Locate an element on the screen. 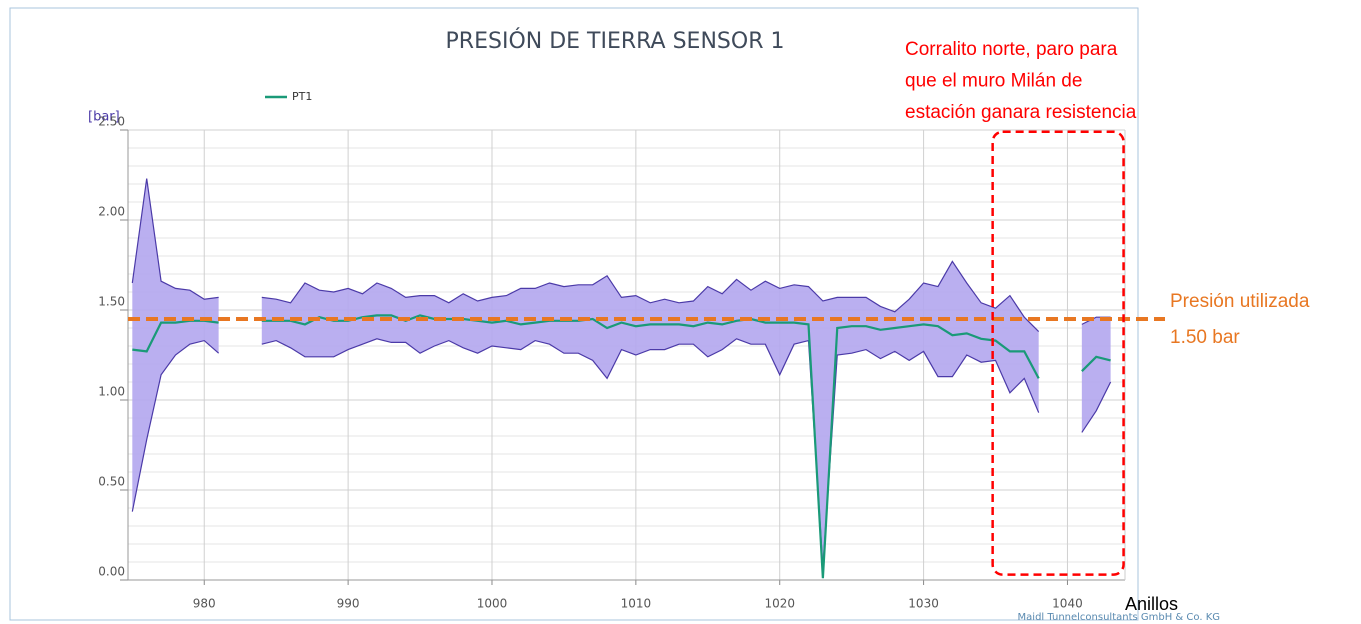  x-tick-label: 1040 is located at coordinates (1067, 604).